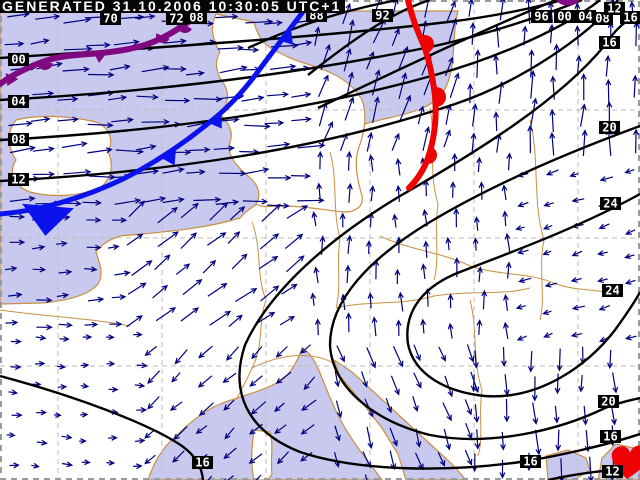 Image resolution: width=640 pixels, height=480 pixels. What do you see at coordinates (65, 318) in the screenshot?
I see `border-pyrenees` at bounding box center [65, 318].